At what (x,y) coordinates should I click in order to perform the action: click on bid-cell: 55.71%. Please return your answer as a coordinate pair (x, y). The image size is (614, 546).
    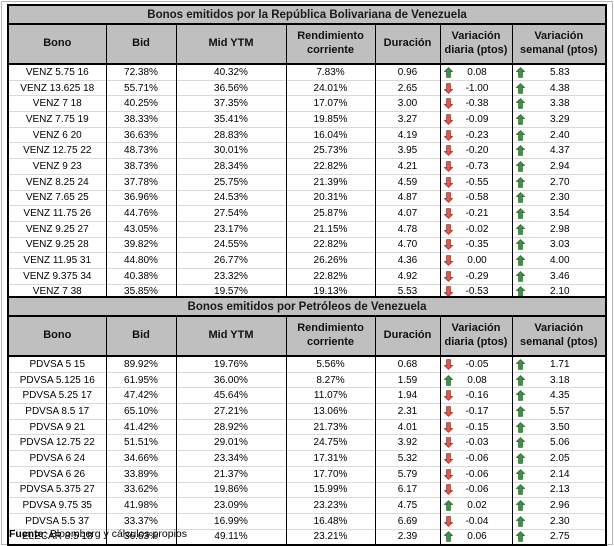
    Looking at the image, I should click on (141, 87).